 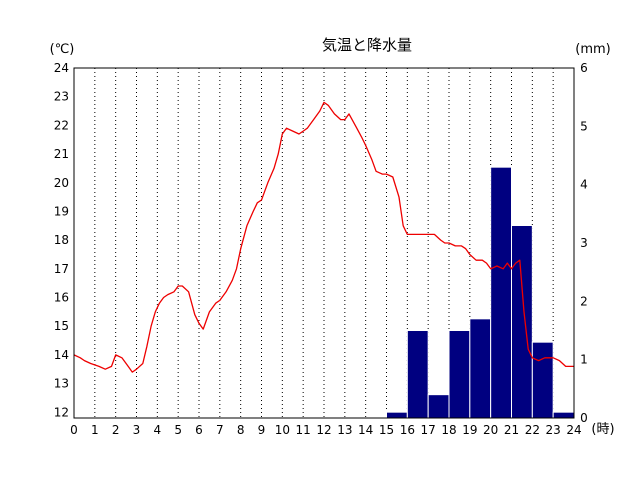 What do you see at coordinates (584, 418) in the screenshot?
I see `y-right-tick-label: 0` at bounding box center [584, 418].